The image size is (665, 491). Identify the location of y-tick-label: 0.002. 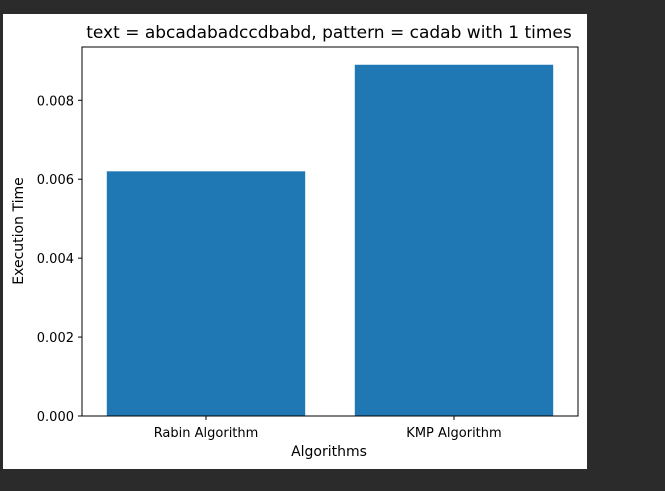
(55, 338).